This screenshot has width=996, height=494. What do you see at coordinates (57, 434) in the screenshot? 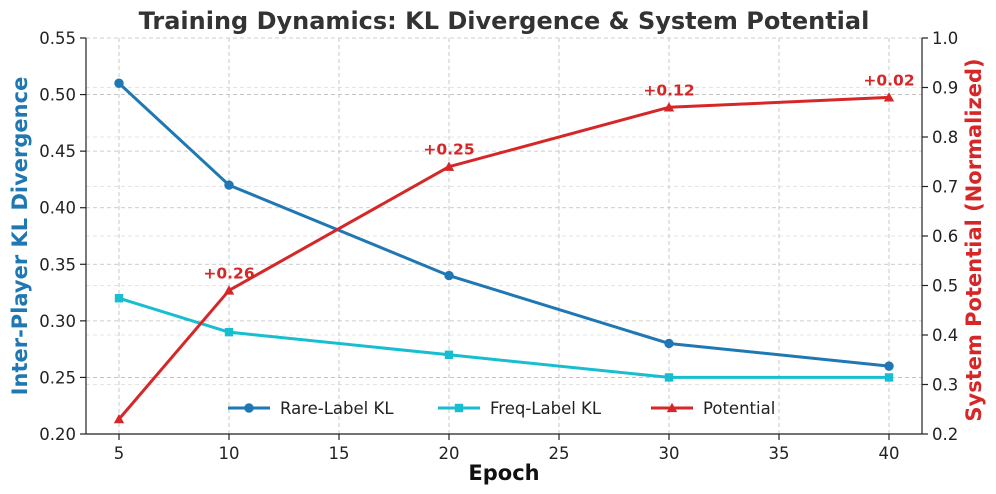
I see `y-left-tick-label: 0.20` at bounding box center [57, 434].